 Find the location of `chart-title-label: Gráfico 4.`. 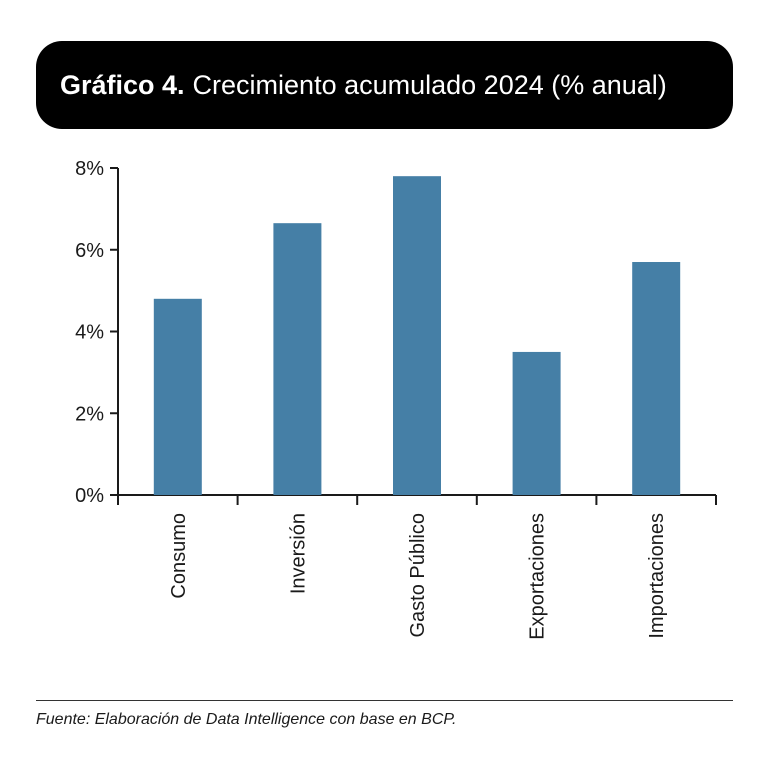

chart-title-label: Gráfico 4. is located at coordinates (122, 84).